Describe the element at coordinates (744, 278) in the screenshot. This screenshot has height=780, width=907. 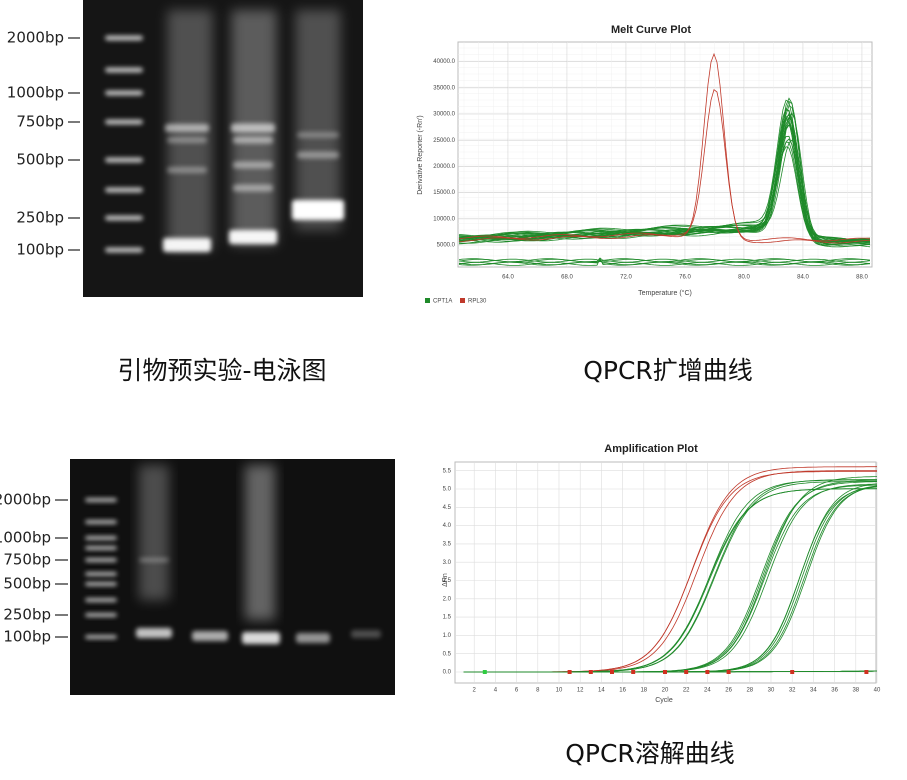
I see `x-tick-label: 80.0` at that location.